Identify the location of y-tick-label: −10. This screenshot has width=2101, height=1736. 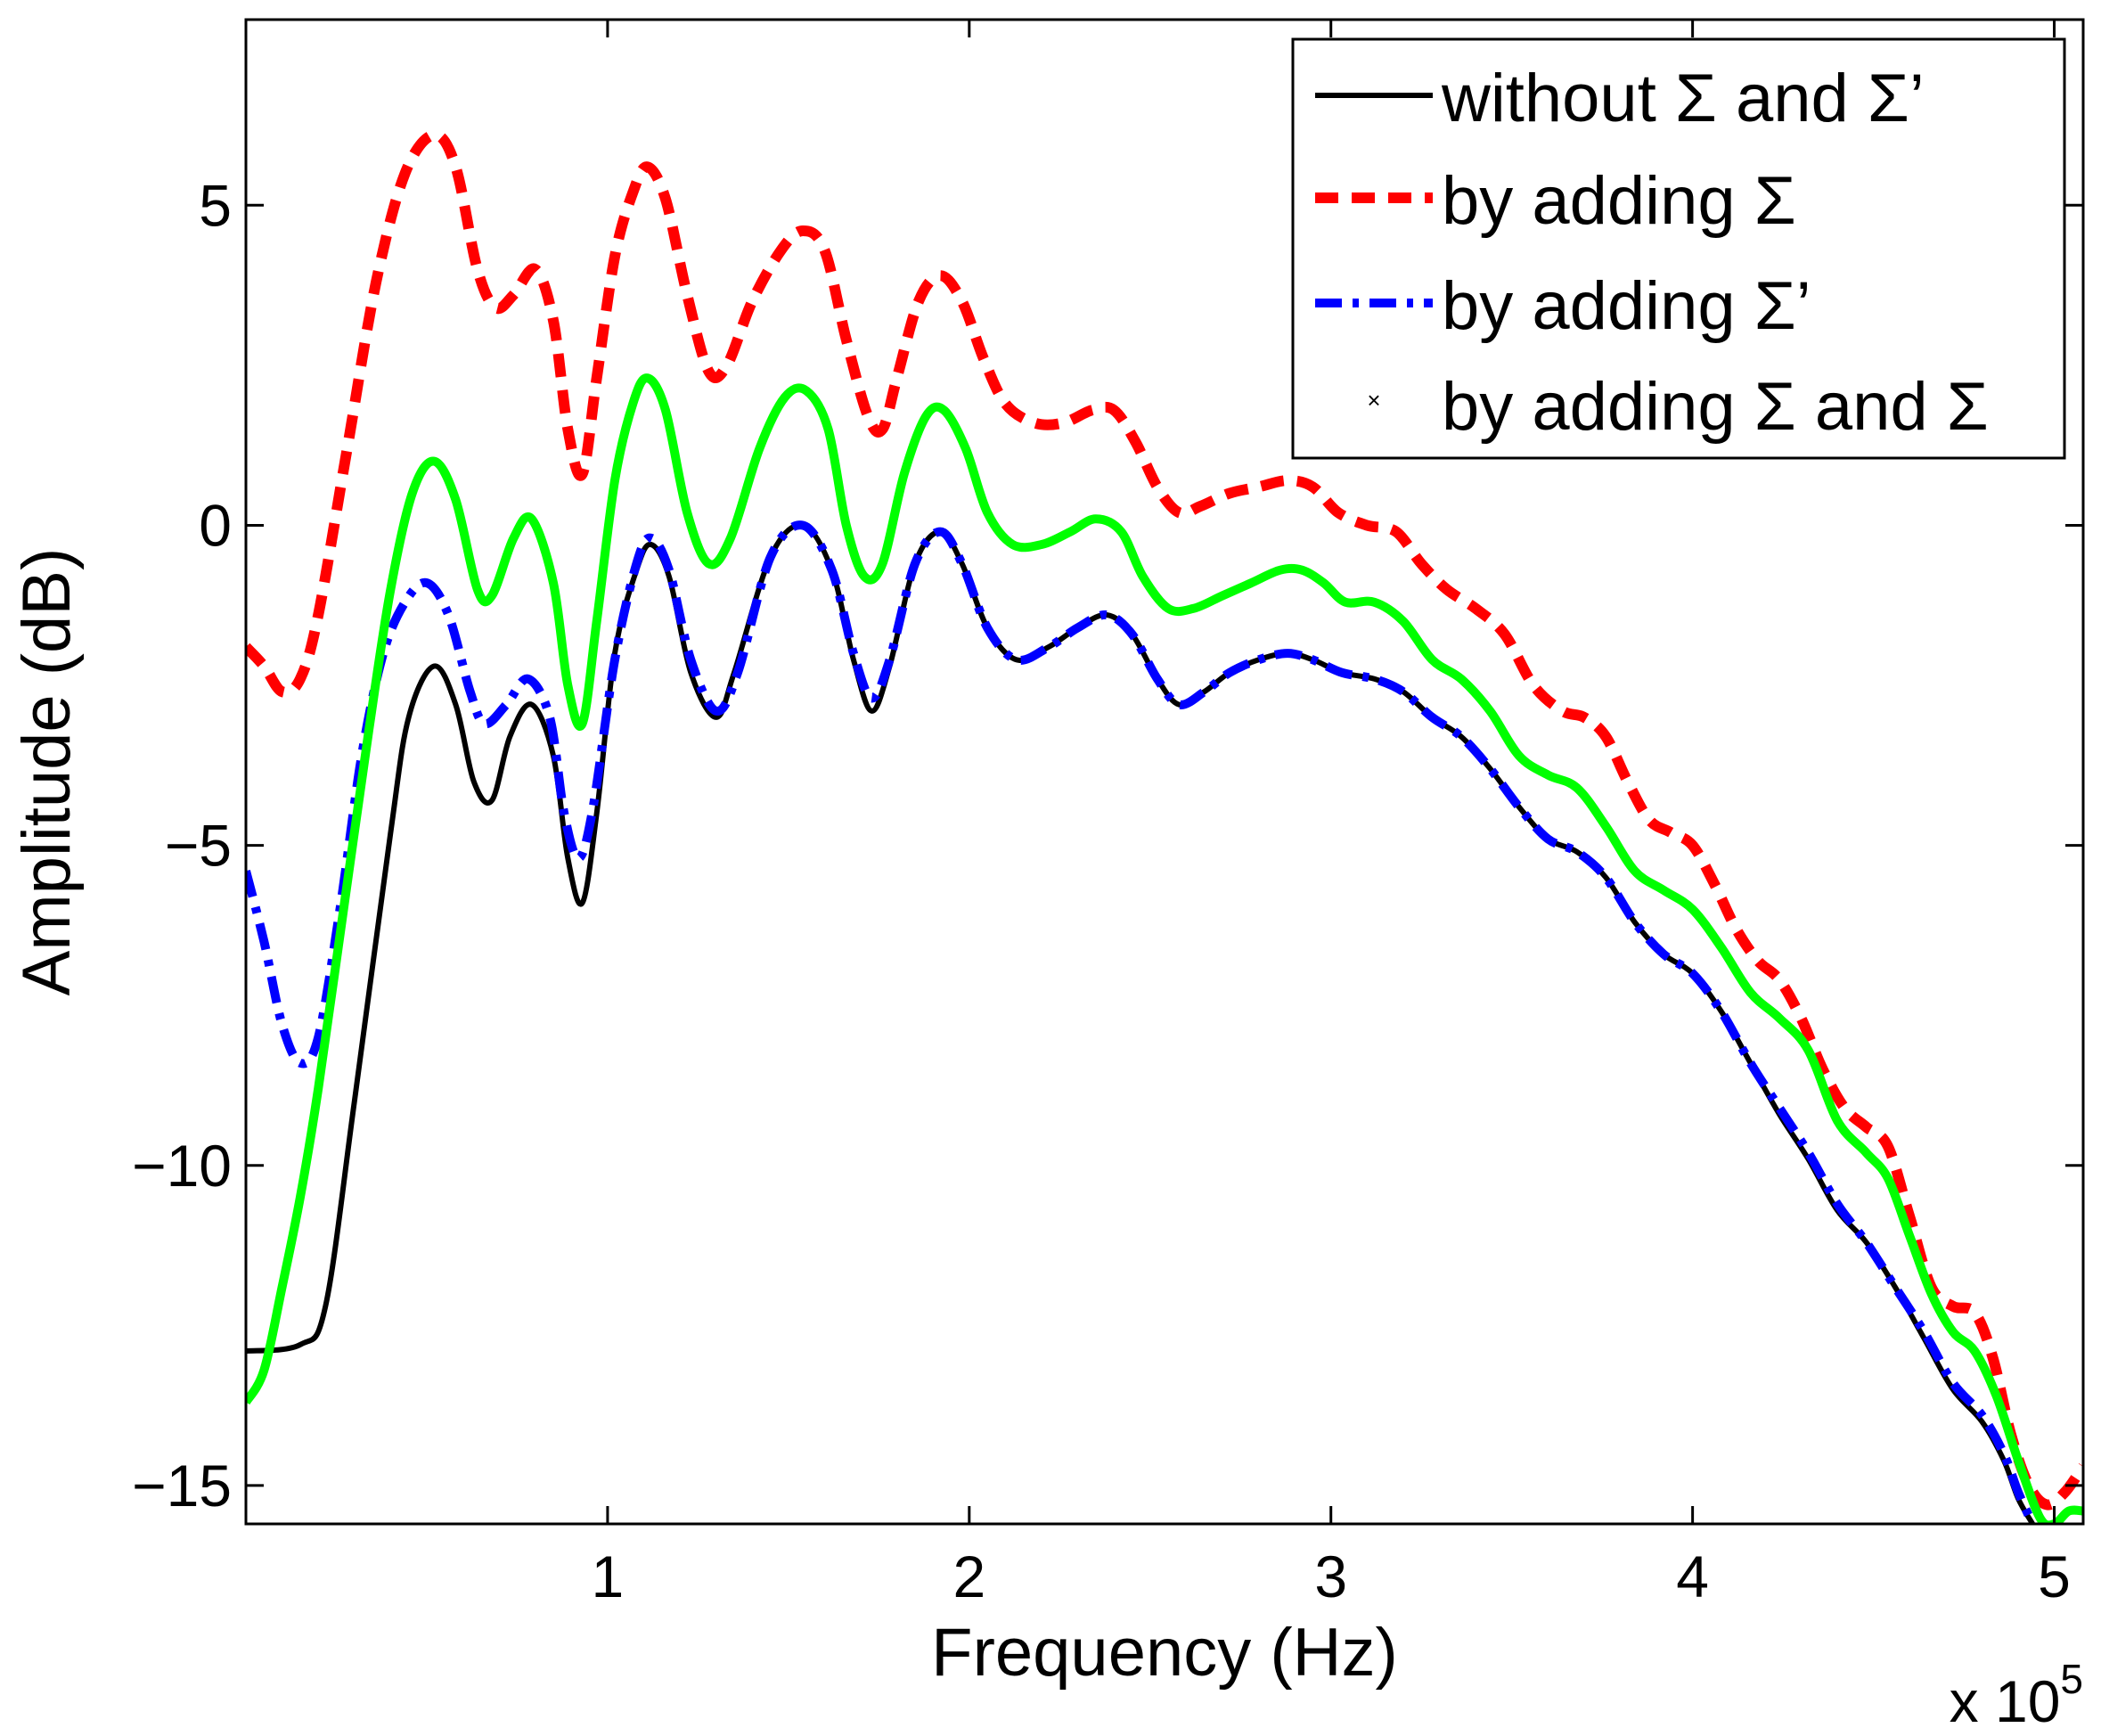
(182, 1166).